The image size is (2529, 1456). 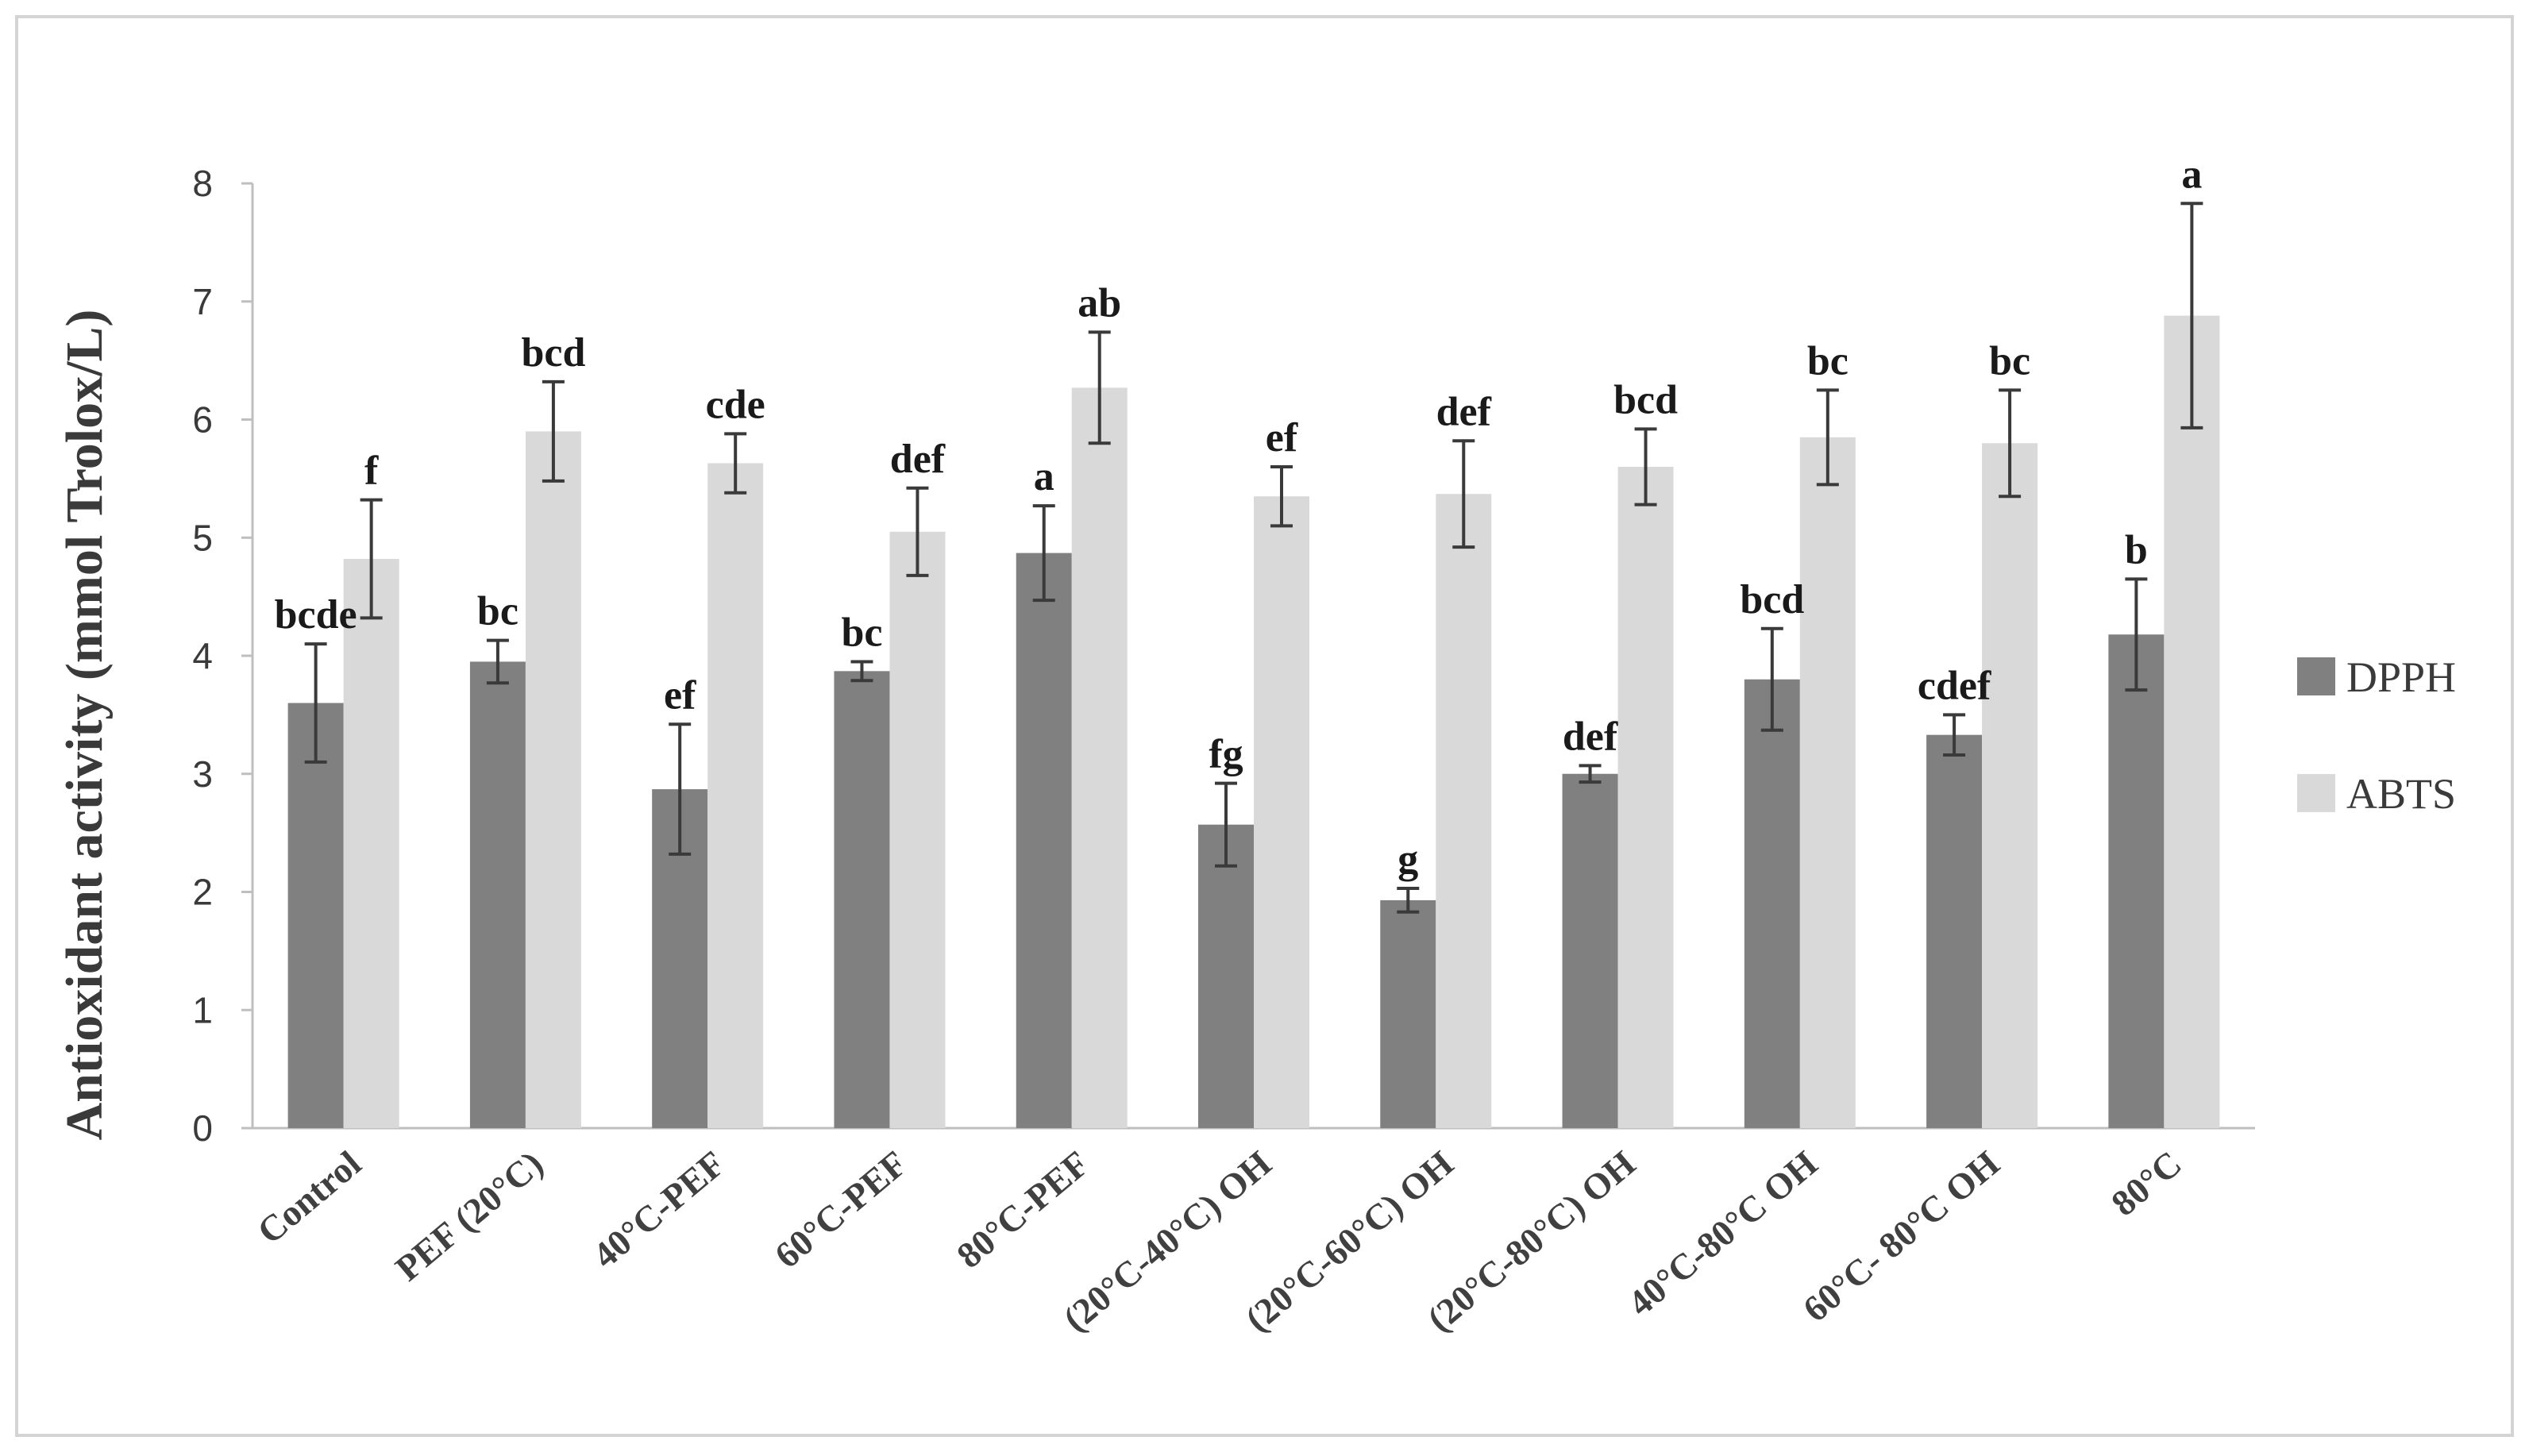 I want to click on y-tick-label: 8, so click(x=202, y=183).